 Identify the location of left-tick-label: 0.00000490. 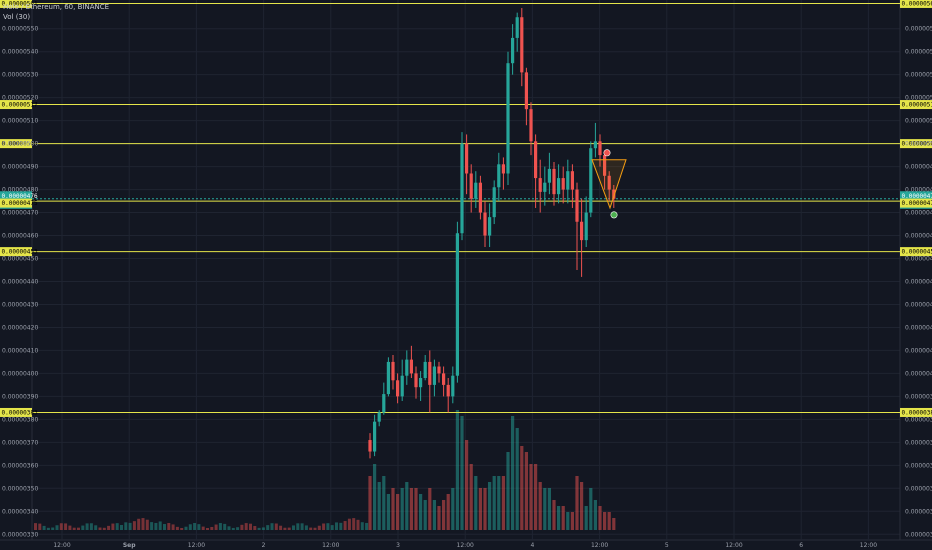
(20, 167).